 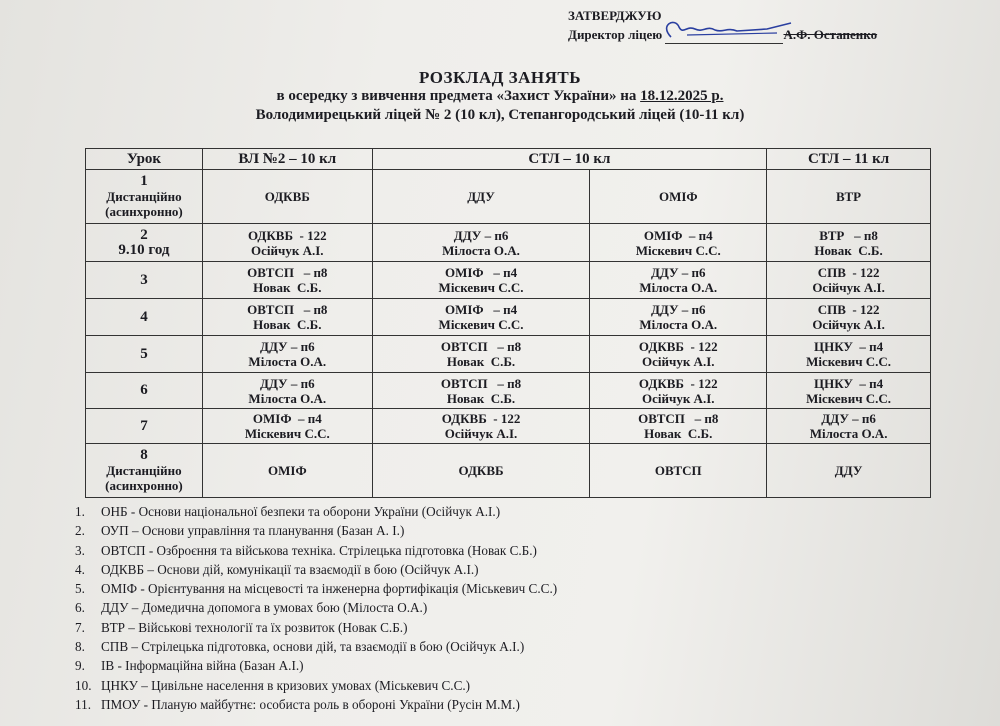 I want to click on lesson-cell: 1 Дистанційно (асинхронно), so click(x=144, y=196).